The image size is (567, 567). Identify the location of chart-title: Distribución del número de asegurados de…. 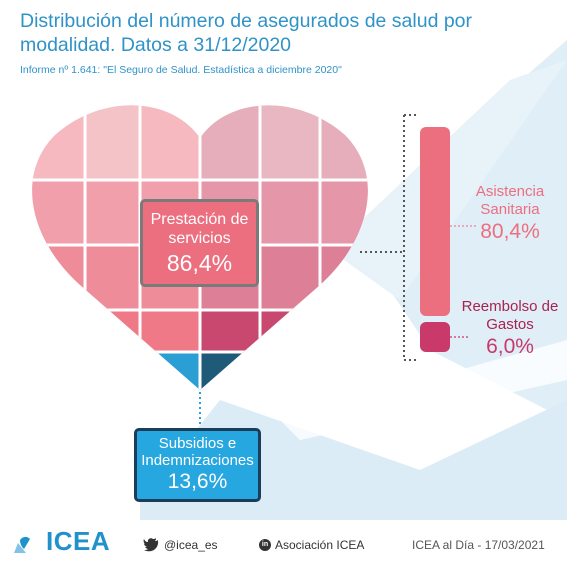
(246, 33).